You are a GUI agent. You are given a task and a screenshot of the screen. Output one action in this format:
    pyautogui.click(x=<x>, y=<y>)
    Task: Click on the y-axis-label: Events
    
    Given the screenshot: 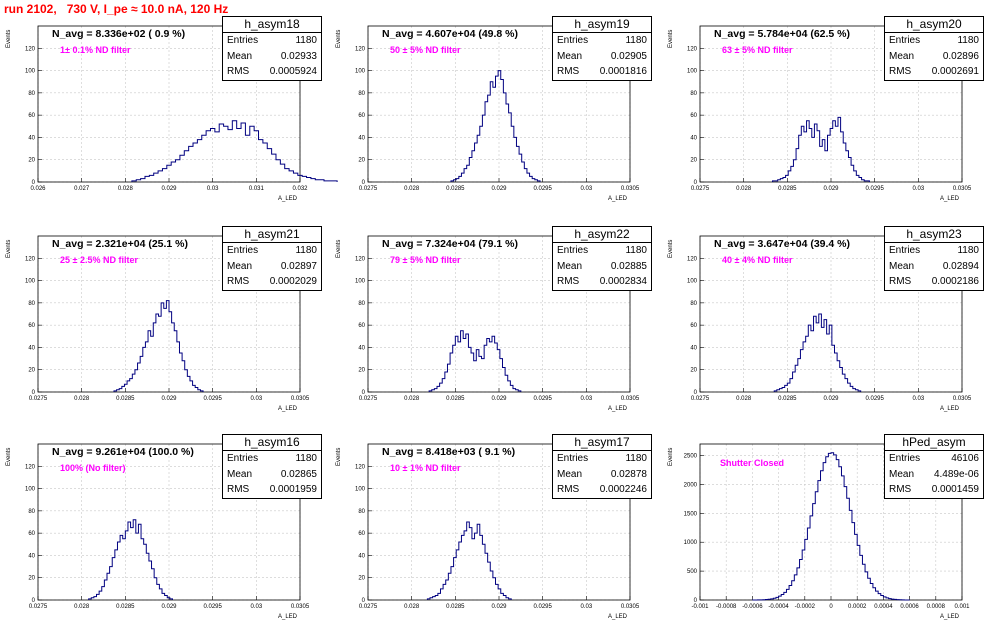 What is the action you would take?
    pyautogui.click(x=9, y=39)
    